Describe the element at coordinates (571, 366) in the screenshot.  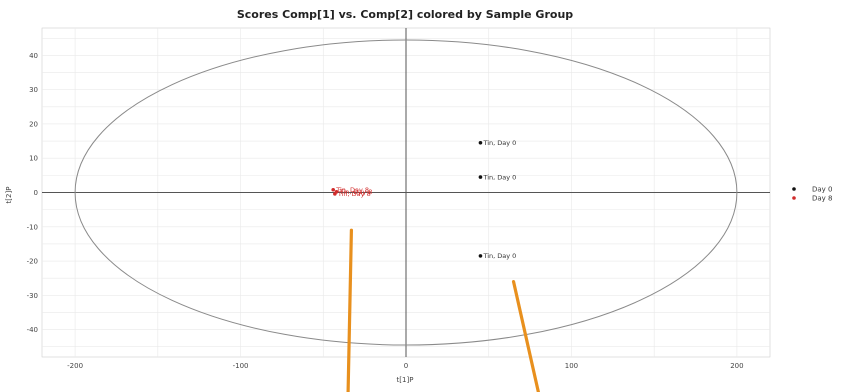
I see `x-tick-label: 100` at that location.